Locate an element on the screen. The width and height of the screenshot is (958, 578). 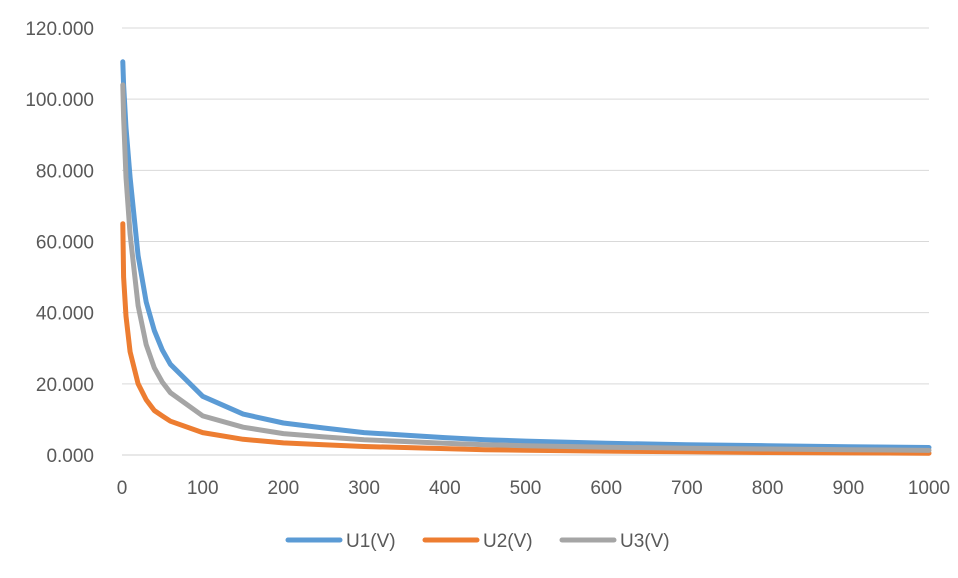
x-tick-label: 500 is located at coordinates (526, 488).